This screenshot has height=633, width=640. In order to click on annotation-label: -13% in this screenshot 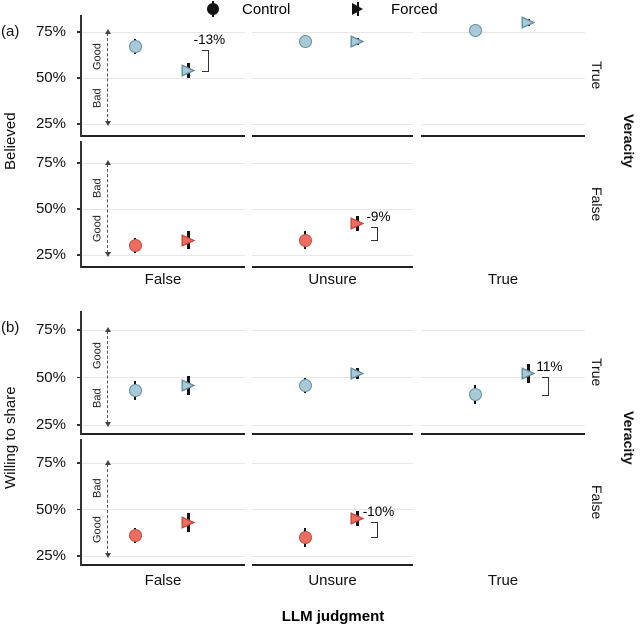, I will do `click(209, 39)`.